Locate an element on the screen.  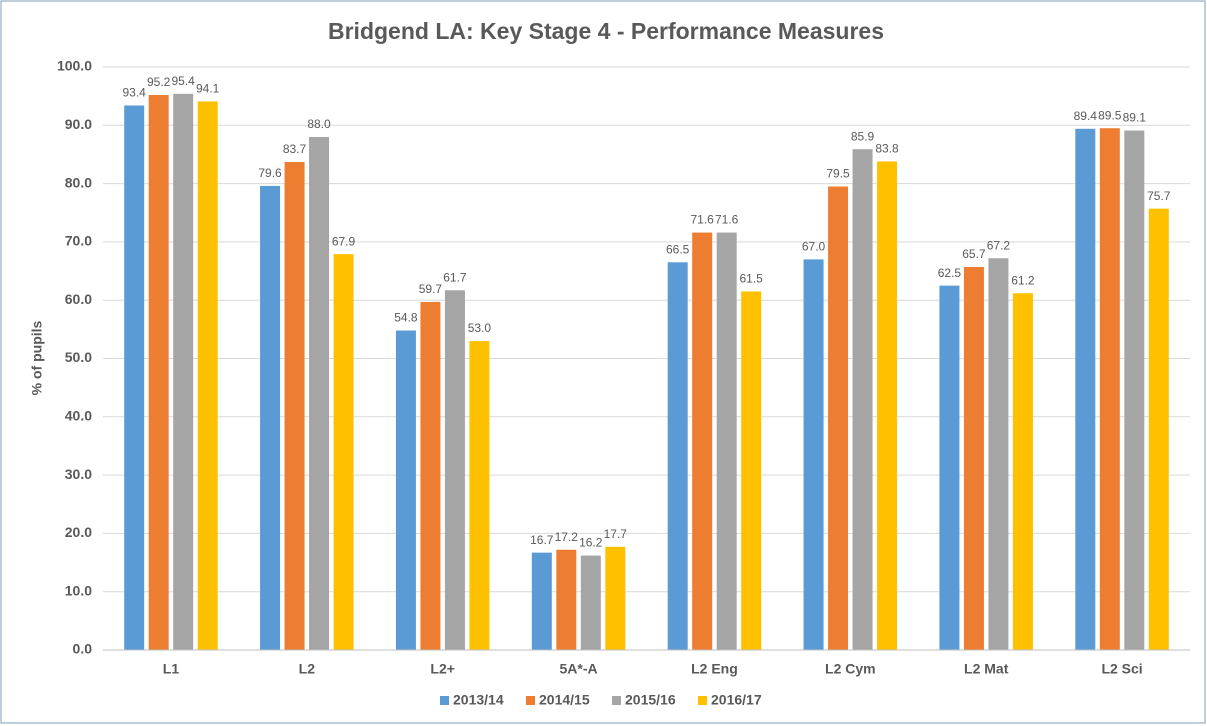
data-label: 59.7 is located at coordinates (431, 289).